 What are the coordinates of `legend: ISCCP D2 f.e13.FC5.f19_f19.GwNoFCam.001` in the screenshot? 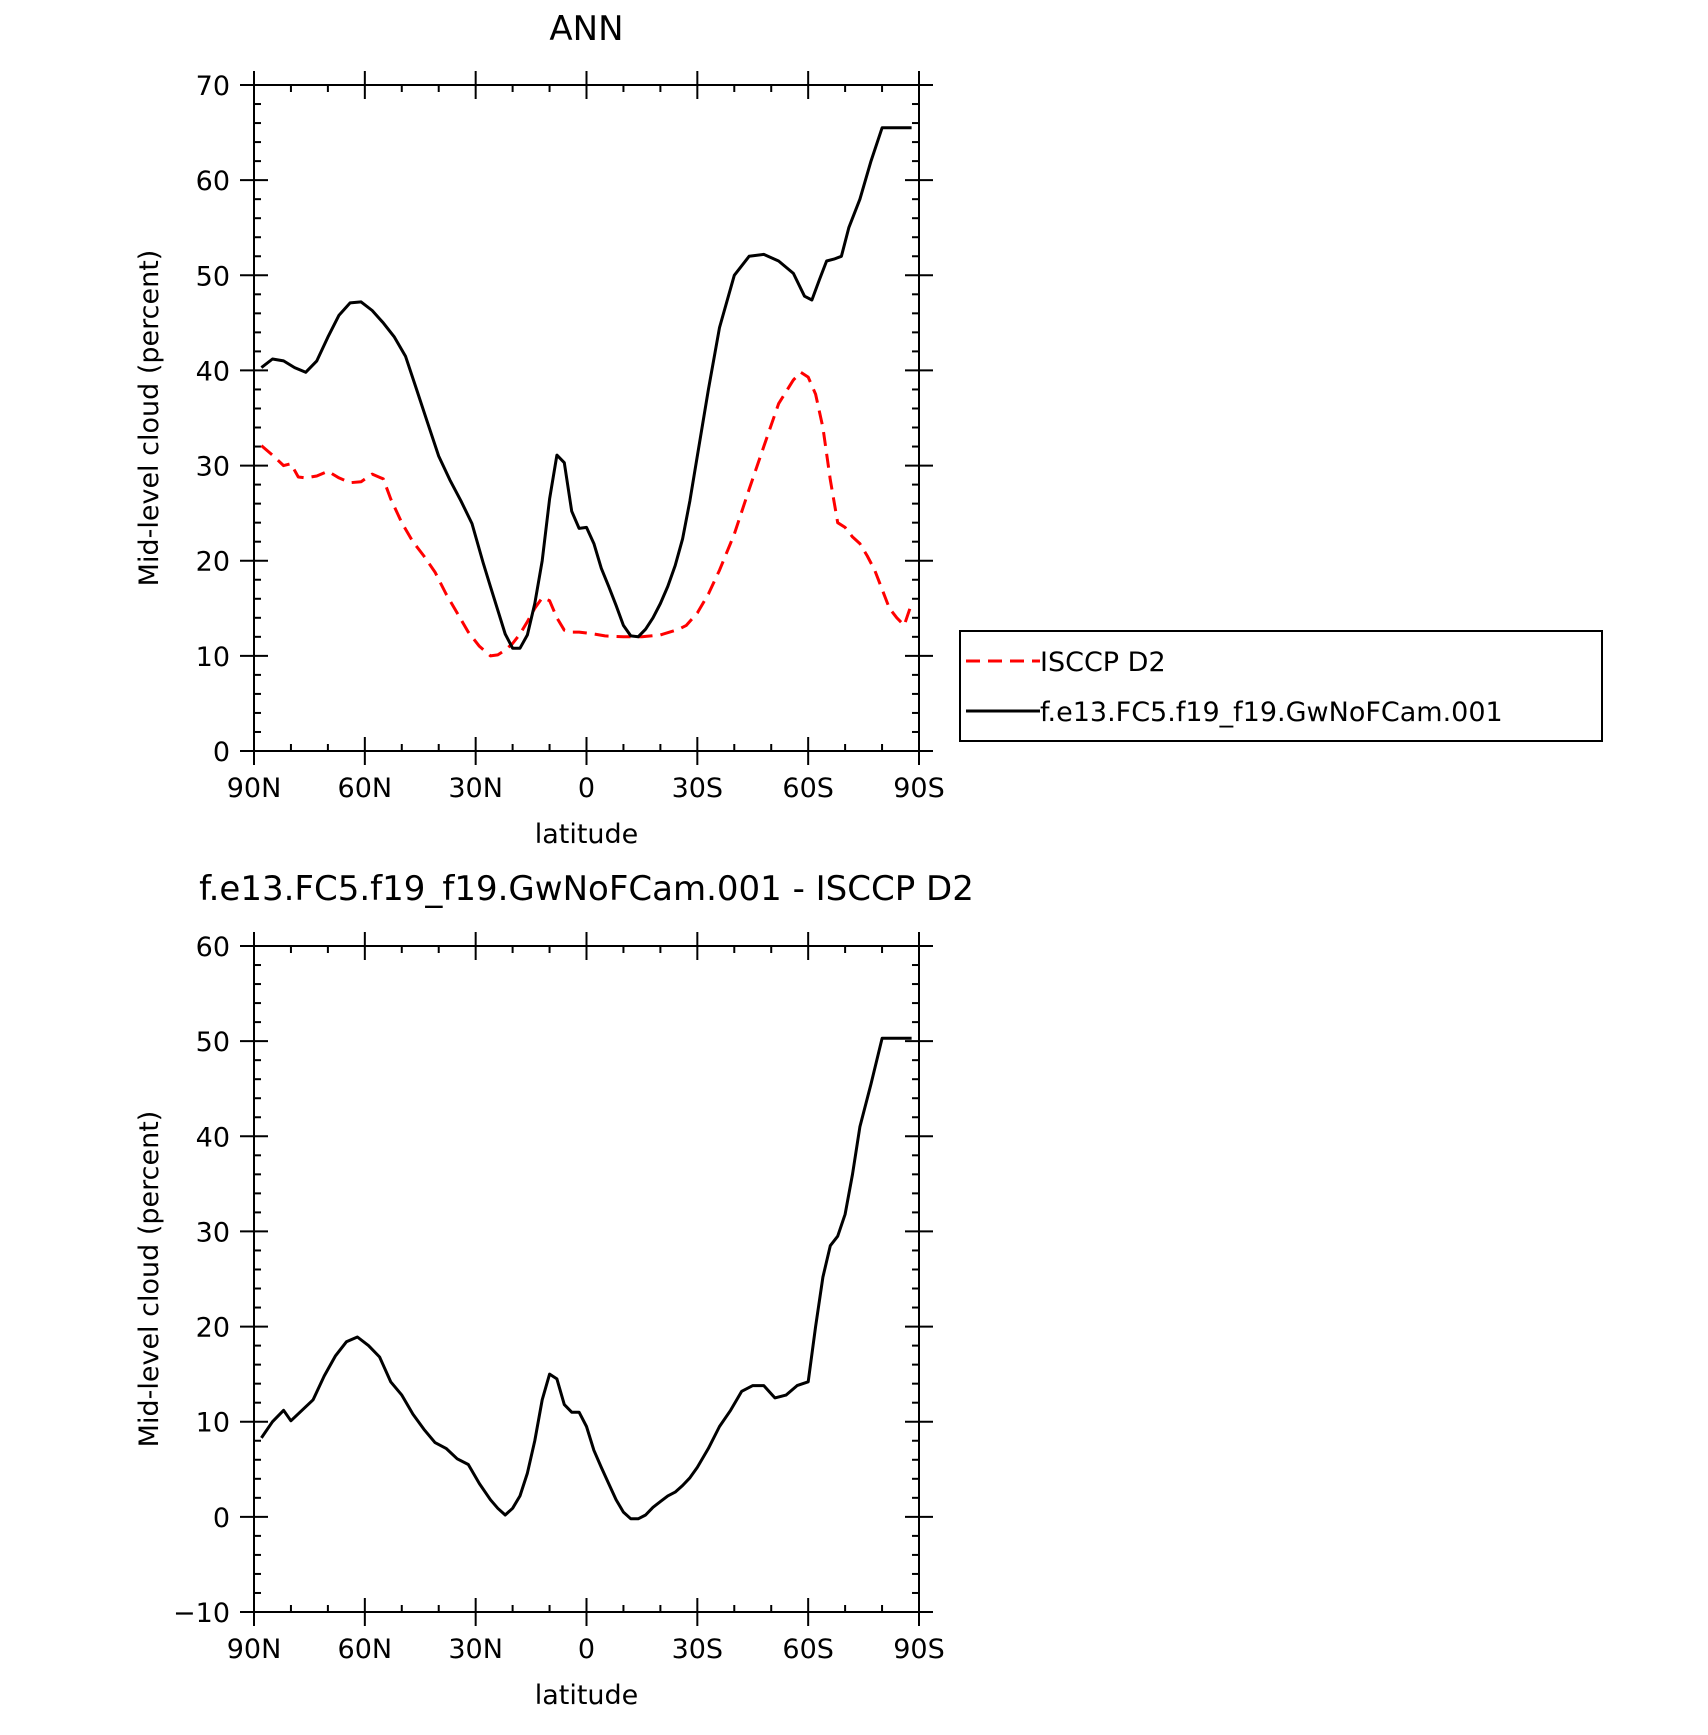 It's located at (1281, 686).